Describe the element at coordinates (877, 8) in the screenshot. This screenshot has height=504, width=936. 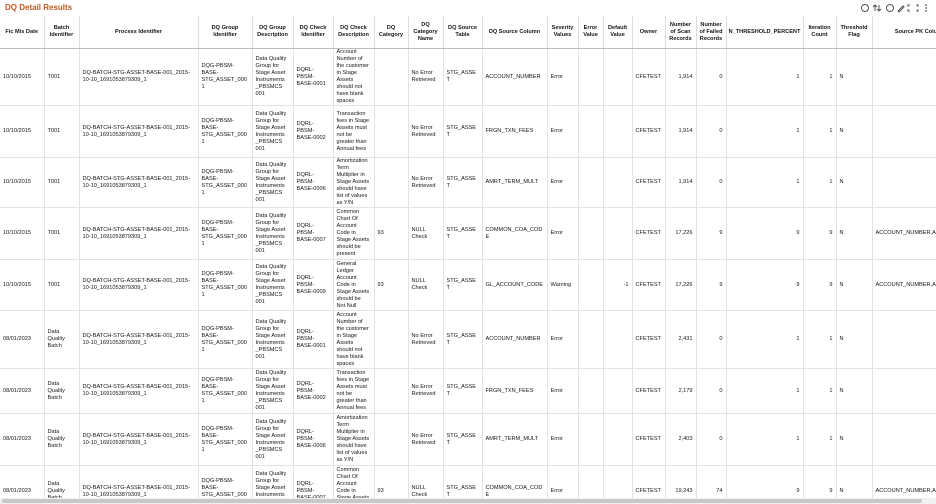
I see `sort-icon` at that location.